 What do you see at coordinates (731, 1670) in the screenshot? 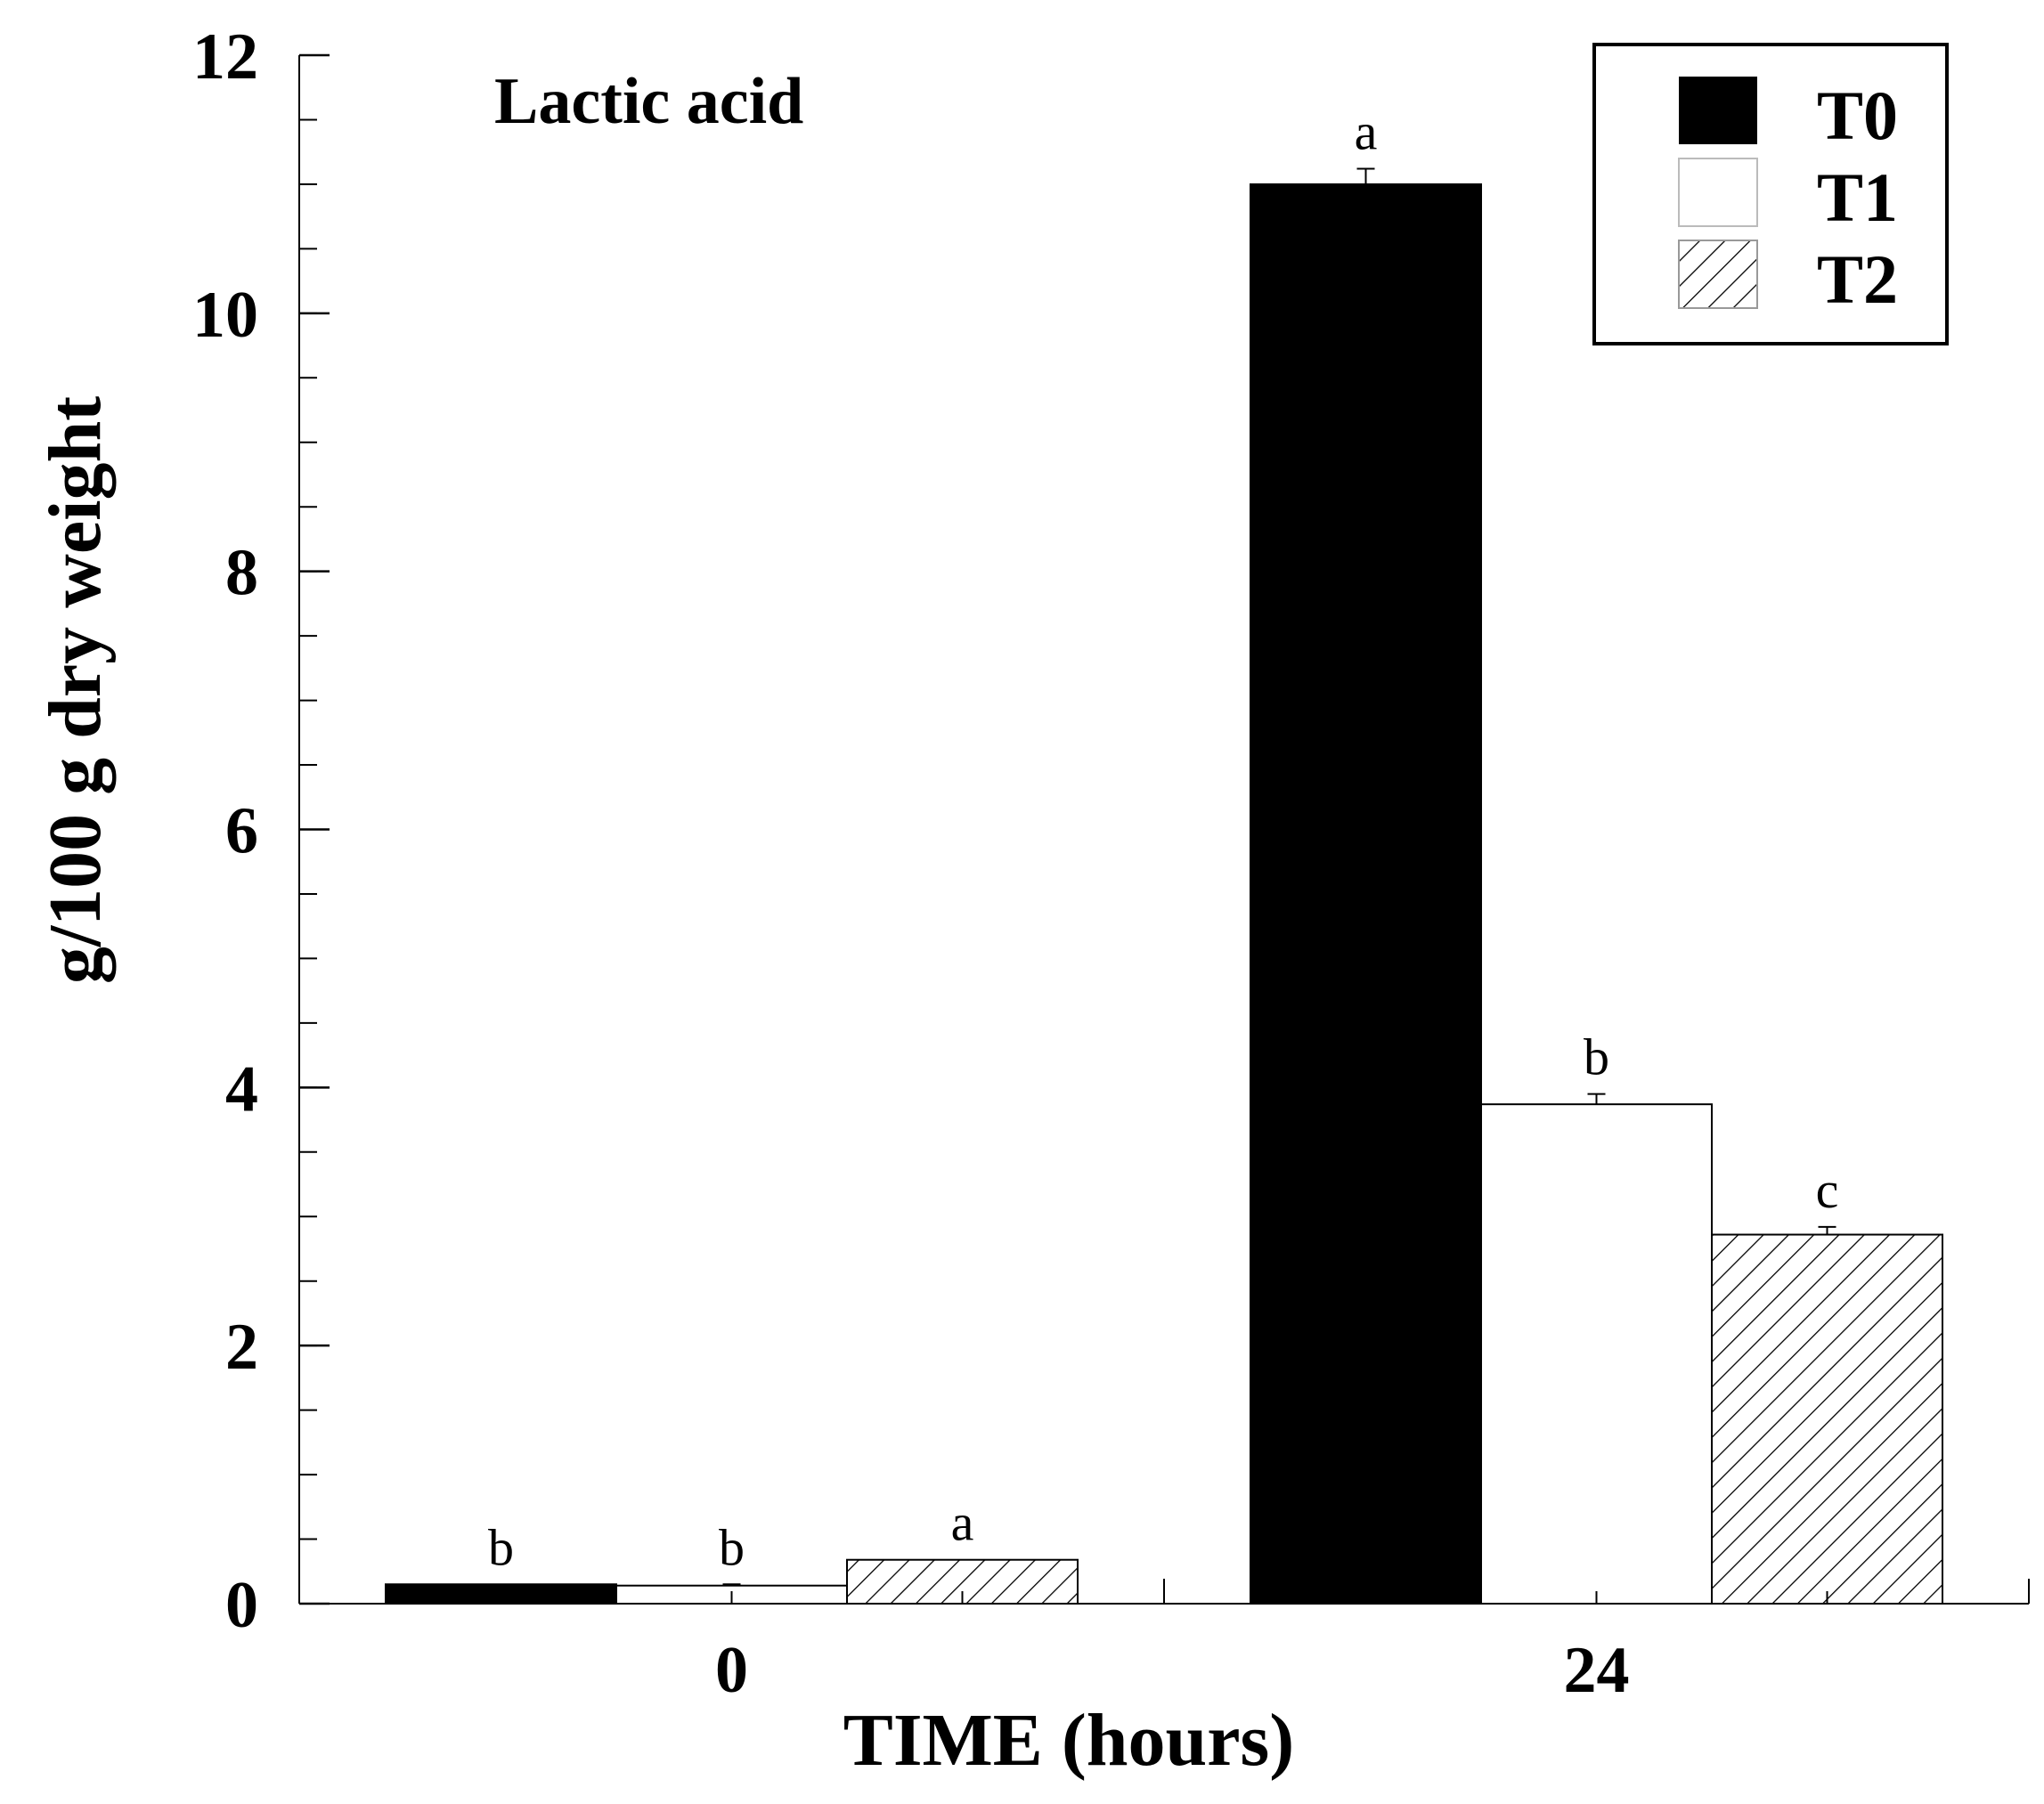
I see `x-tick-label-0: 0` at bounding box center [731, 1670].